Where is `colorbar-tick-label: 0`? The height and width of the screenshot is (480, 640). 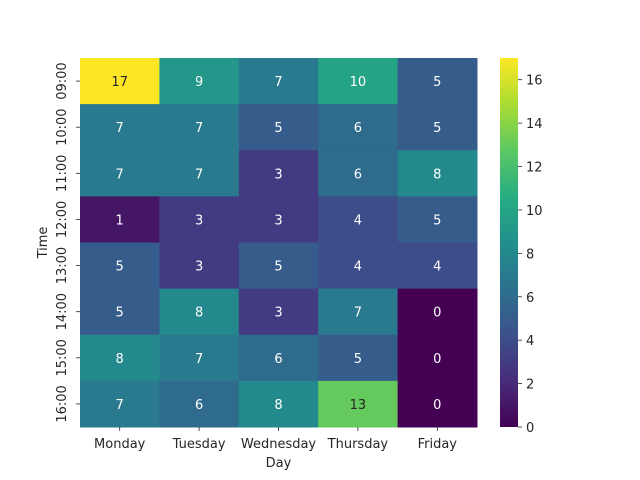 colorbar-tick-label: 0 is located at coordinates (530, 428).